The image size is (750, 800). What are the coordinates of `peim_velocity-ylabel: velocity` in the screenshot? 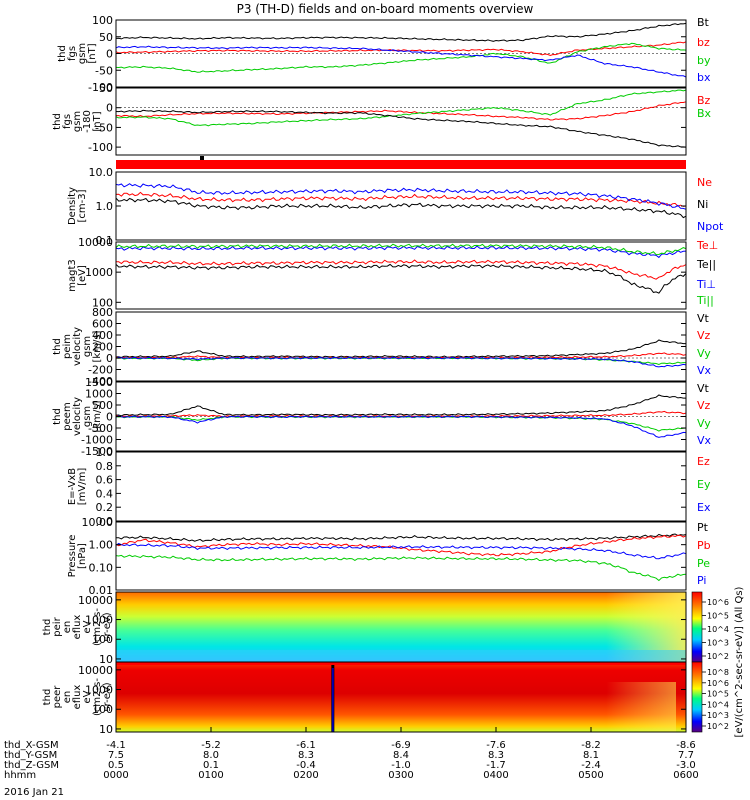 It's located at (77, 346).